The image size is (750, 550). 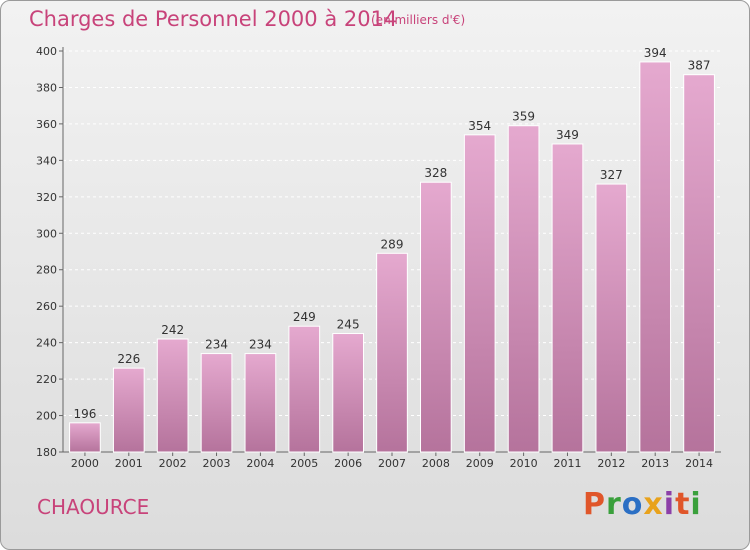 I want to click on bar-2004, so click(x=260, y=403).